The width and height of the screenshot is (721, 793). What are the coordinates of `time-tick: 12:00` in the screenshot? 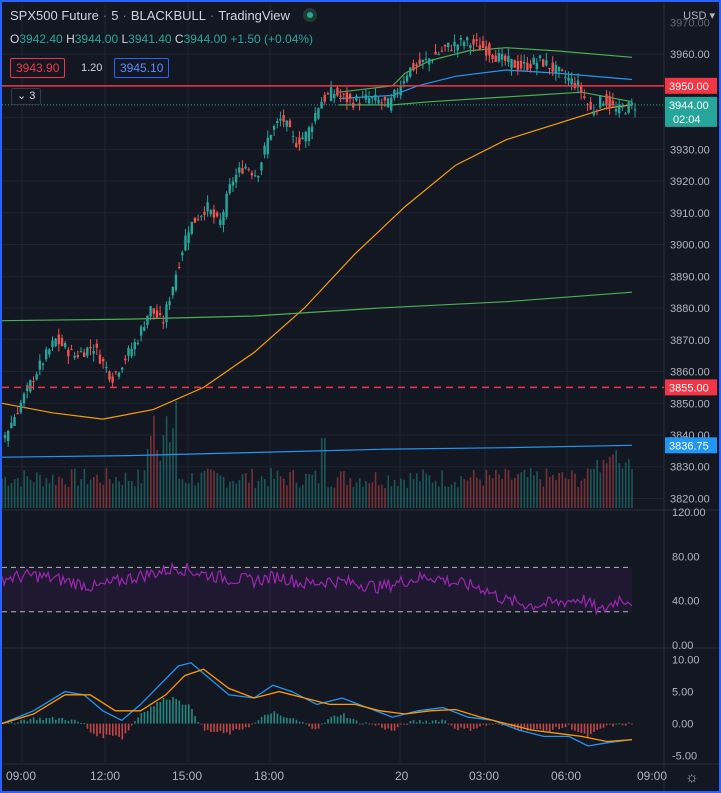 It's located at (105, 776).